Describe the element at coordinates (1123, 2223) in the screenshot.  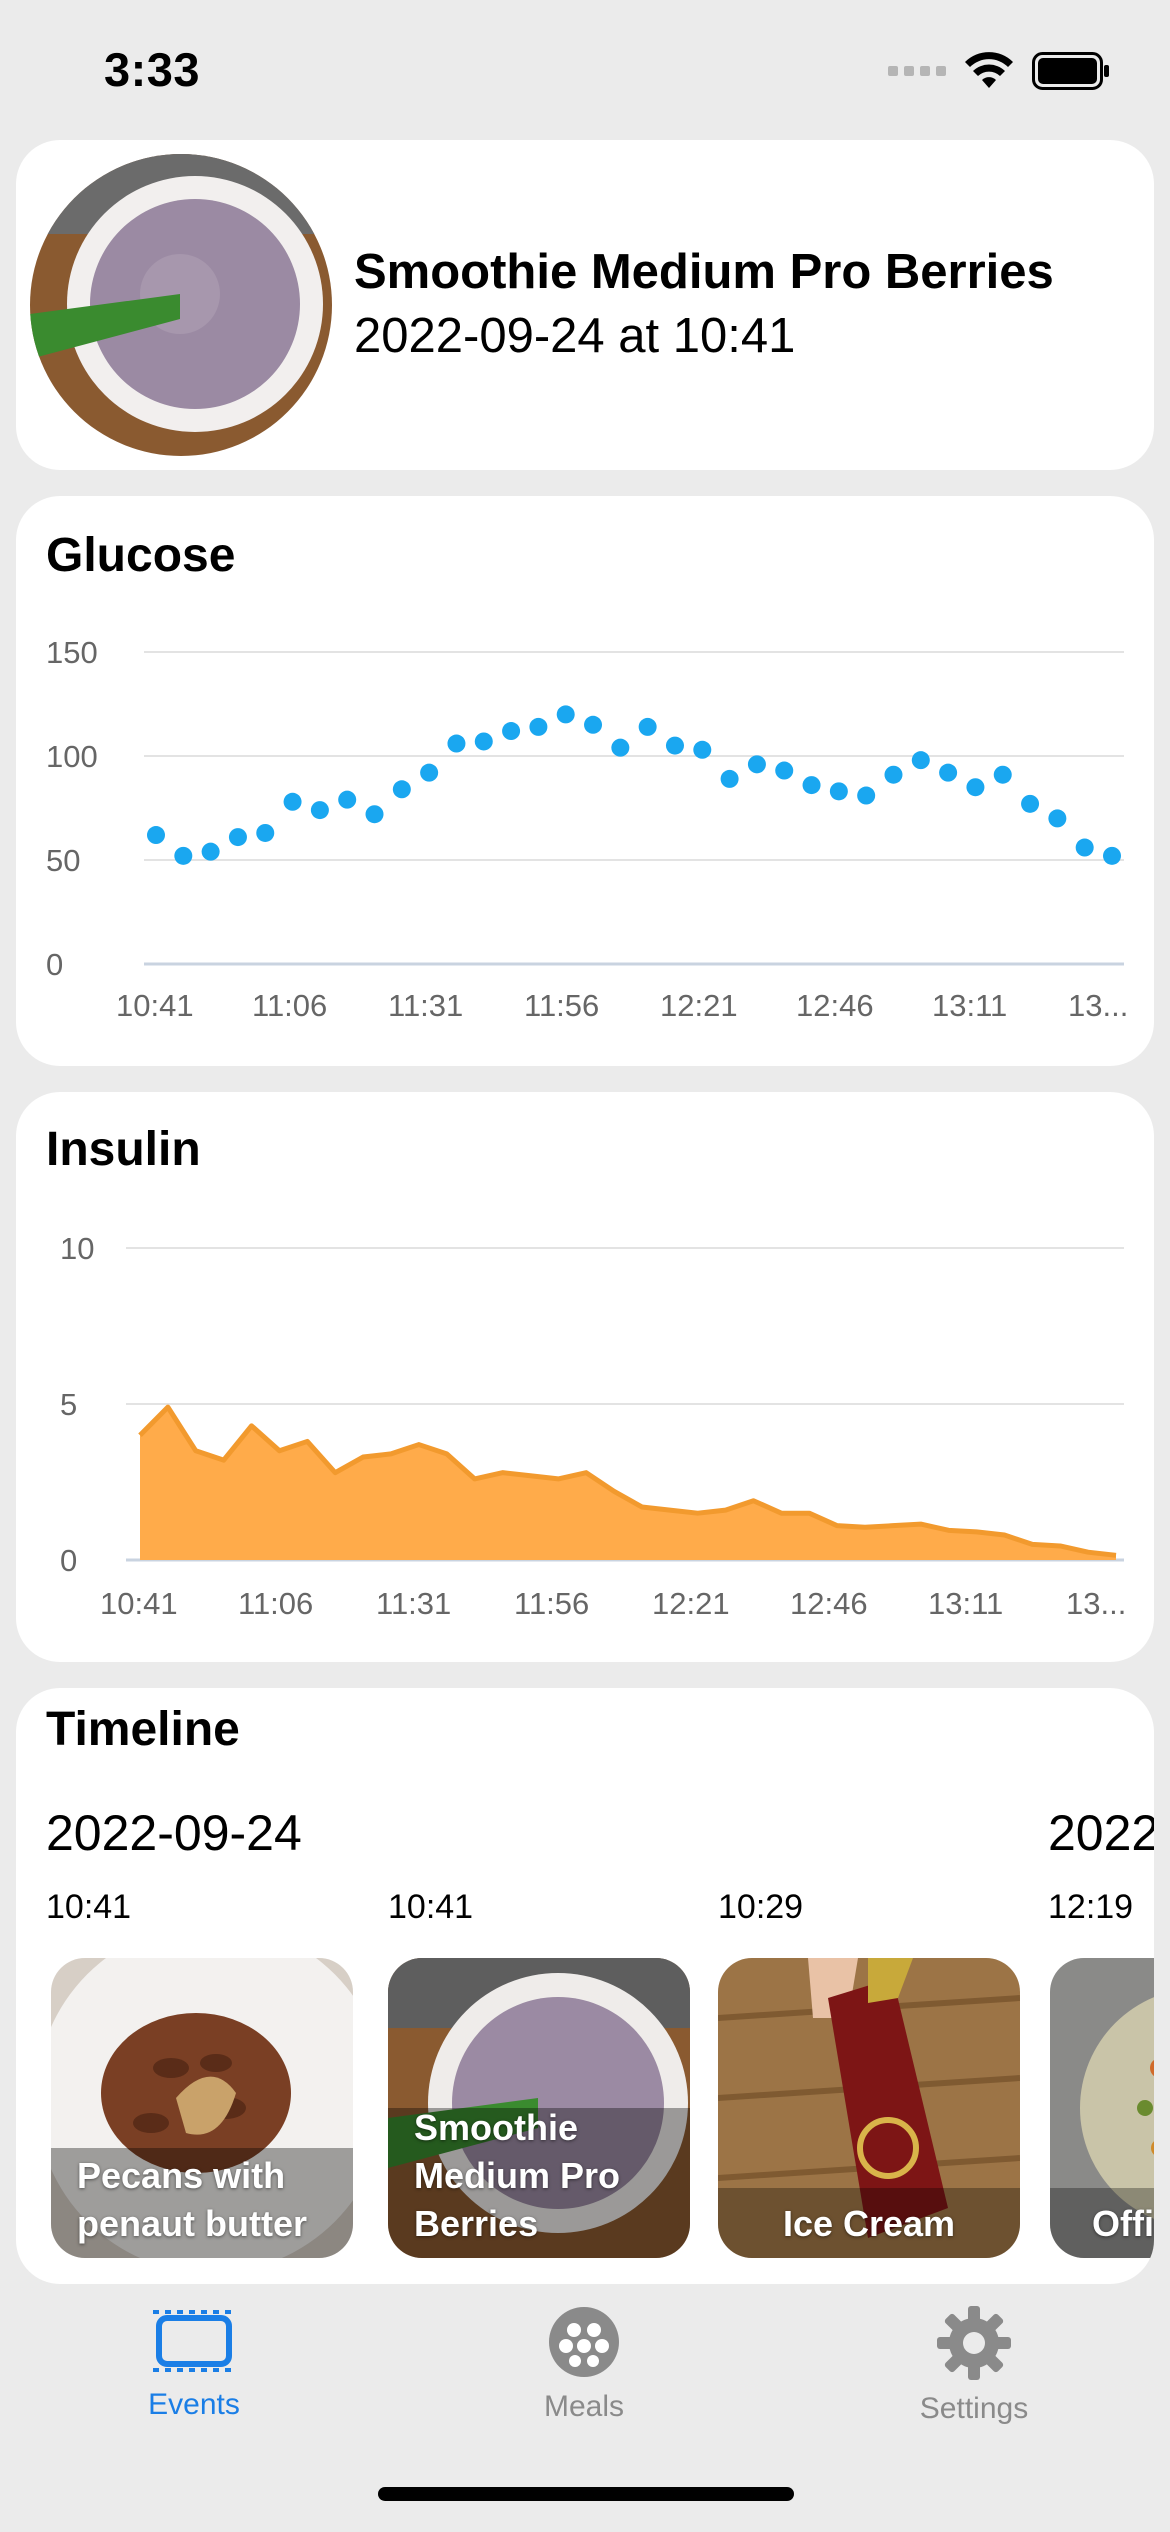
I see `timeline-item-label: Offi` at that location.